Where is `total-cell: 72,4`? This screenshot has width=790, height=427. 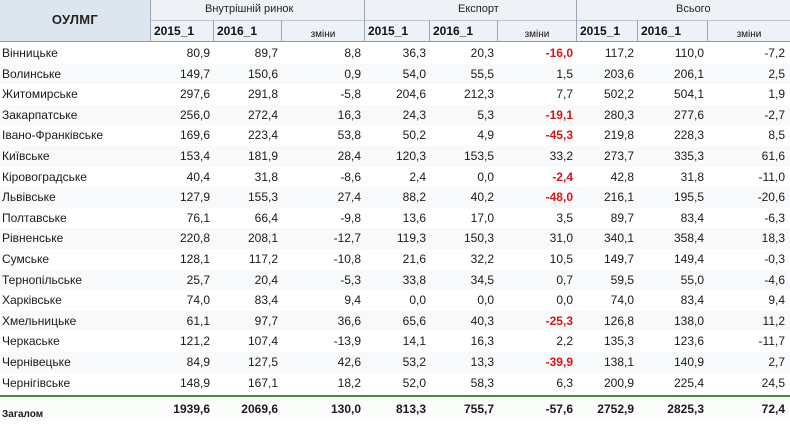 total-cell: 72,4 is located at coordinates (773, 409).